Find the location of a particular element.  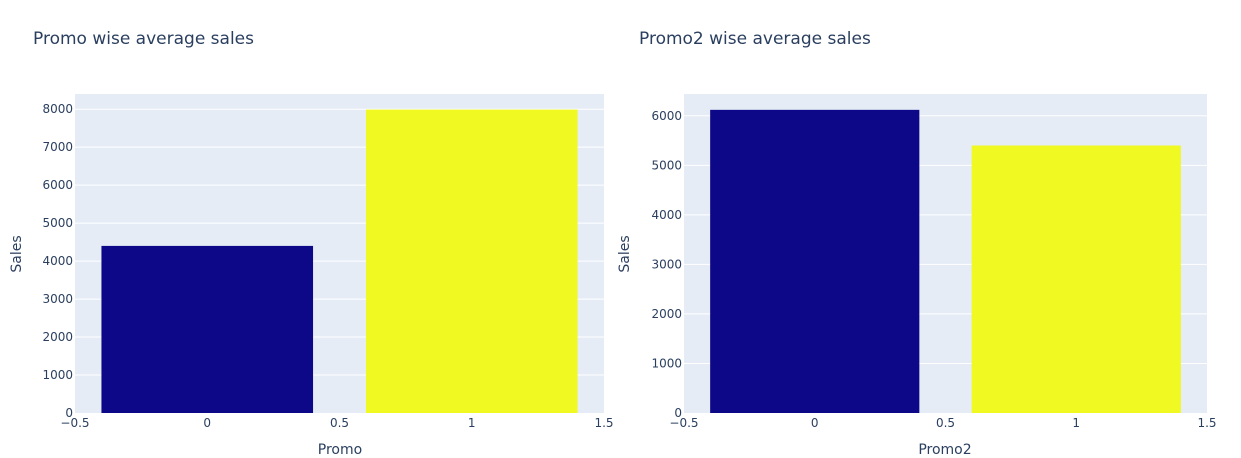

x-axis-label: Promo is located at coordinates (340, 450).